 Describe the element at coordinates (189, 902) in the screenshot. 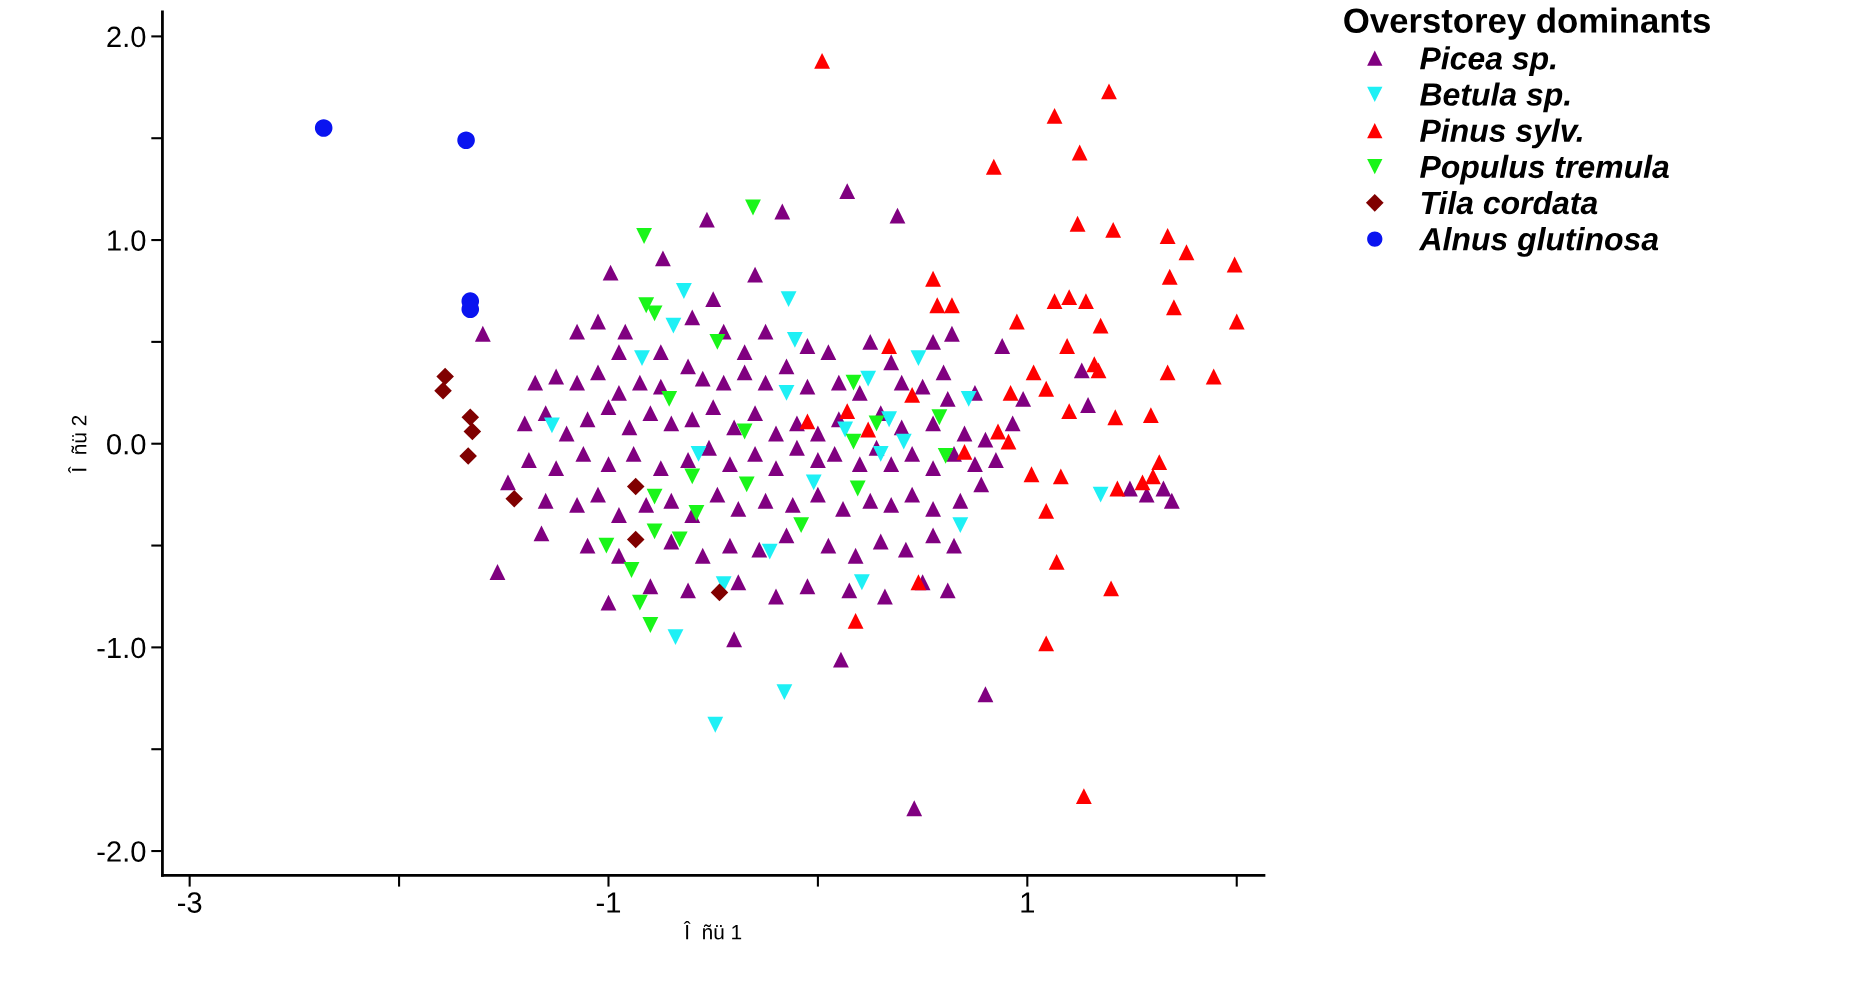

I see `x-tick-label: -3` at that location.